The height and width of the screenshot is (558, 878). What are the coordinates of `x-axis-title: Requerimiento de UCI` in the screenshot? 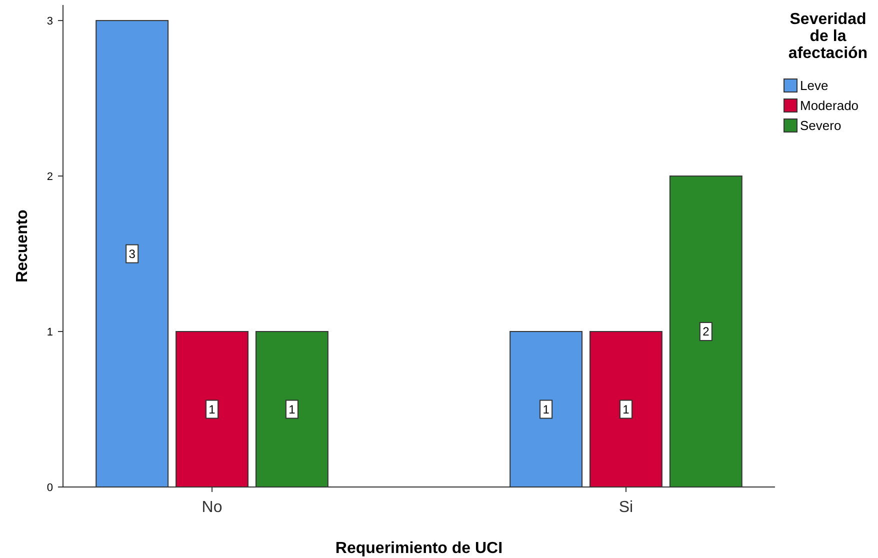 It's located at (419, 548).